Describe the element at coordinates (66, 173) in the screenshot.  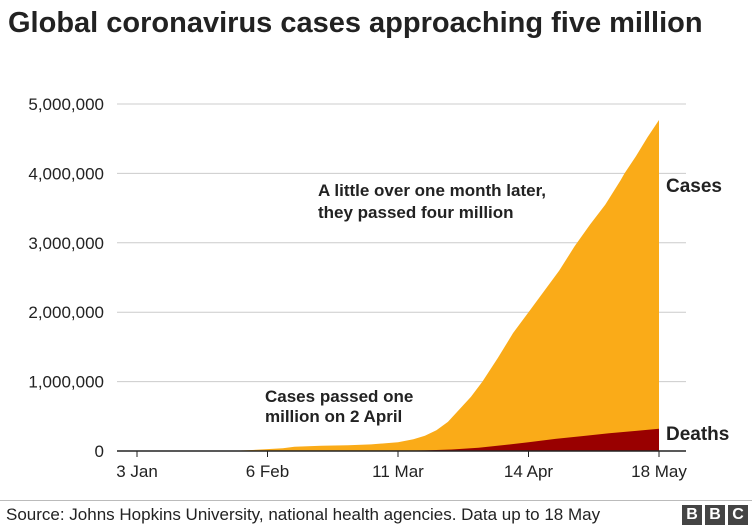
I see `y-tick-label: 4,000,000` at that location.